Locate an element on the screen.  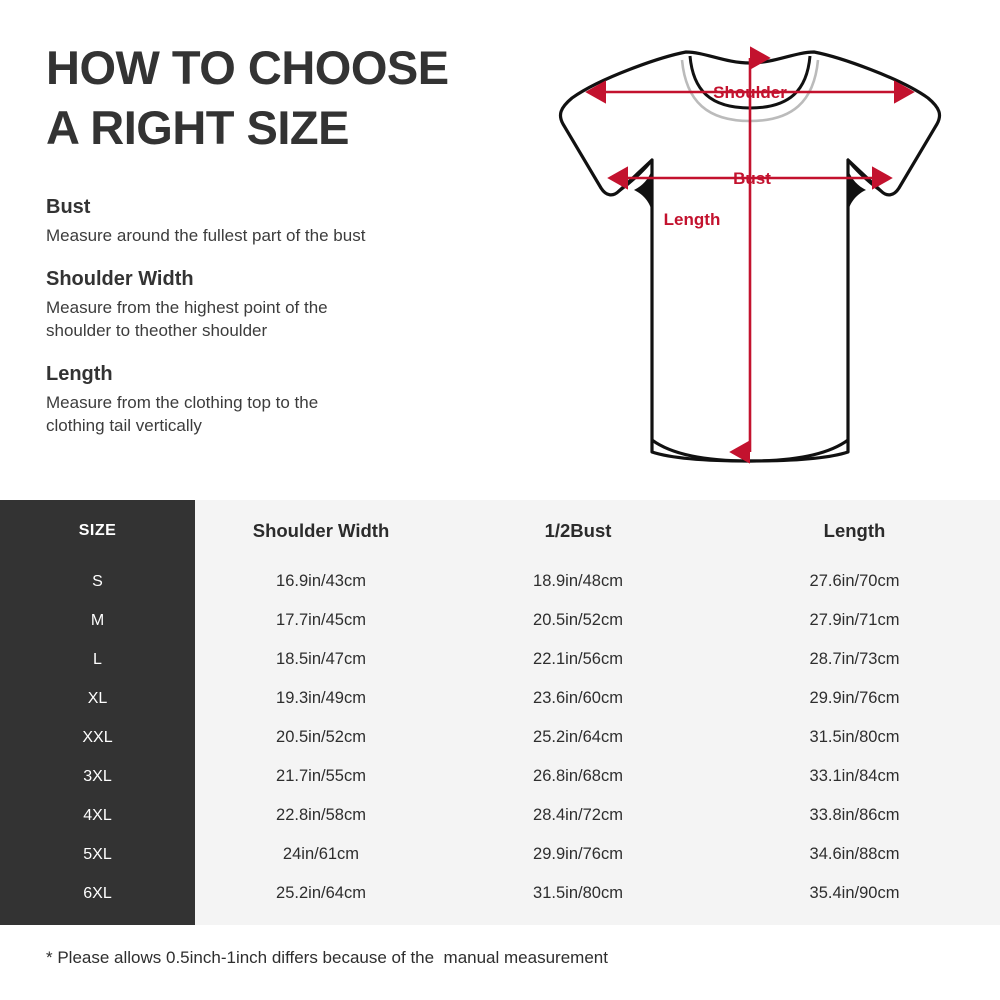
size-cell-row: XL is located at coordinates (97, 698).